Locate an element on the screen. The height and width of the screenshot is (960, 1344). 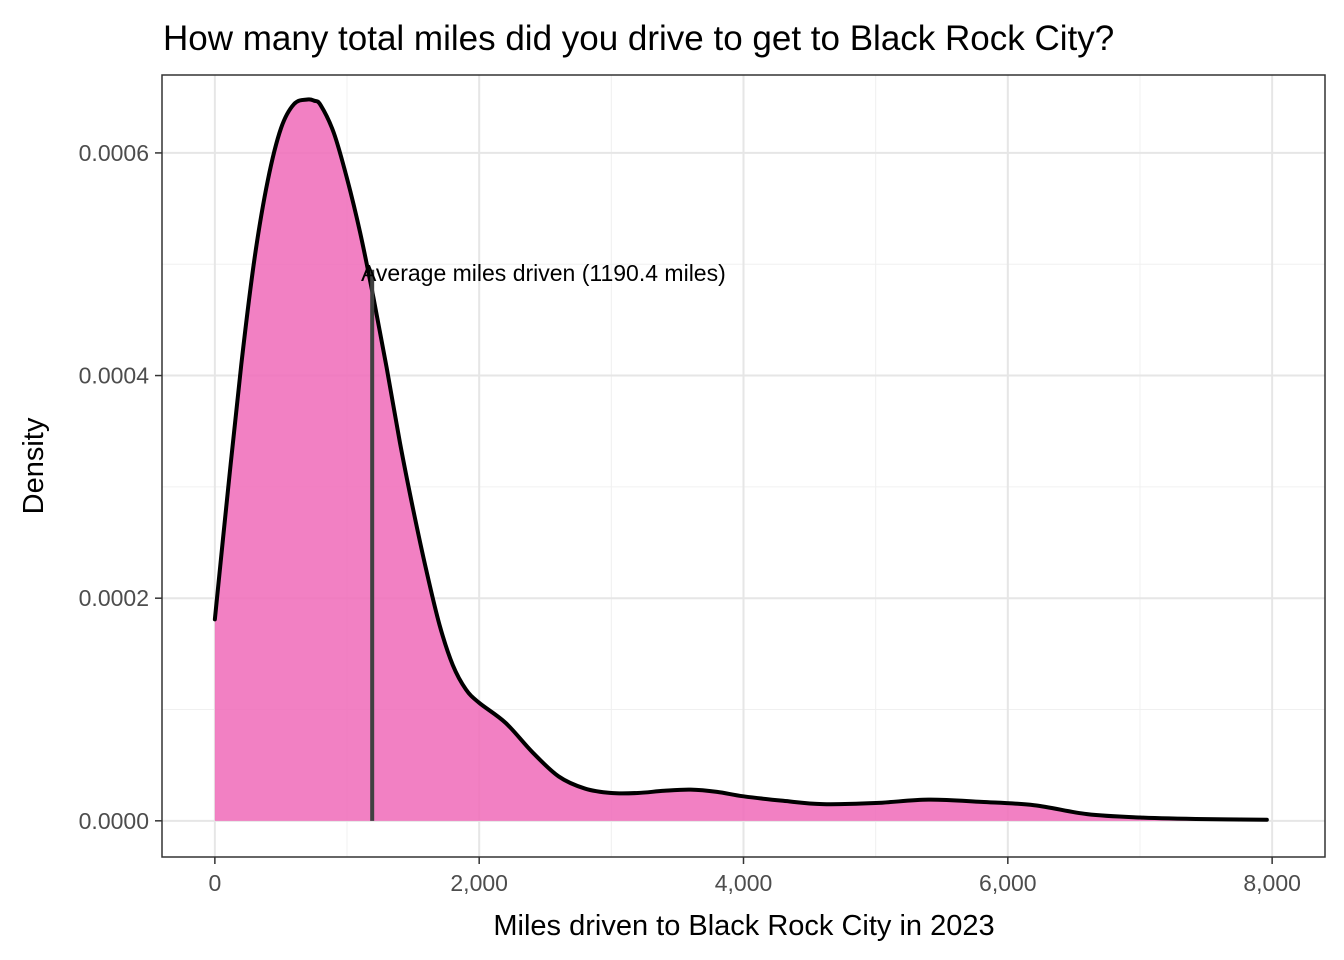
y-axis-title: Density is located at coordinates (34, 465).